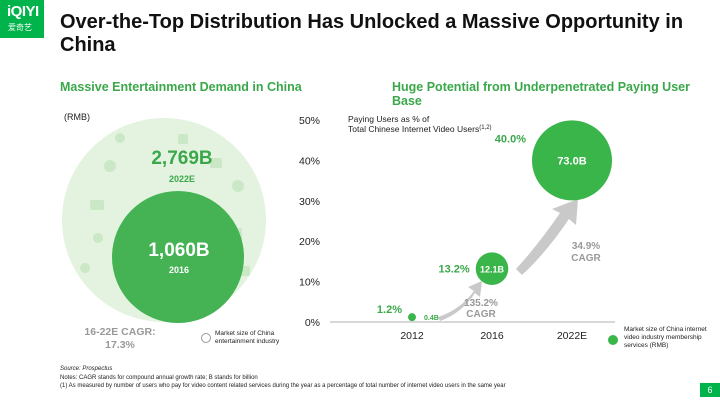 The height and width of the screenshot is (405, 720). What do you see at coordinates (120, 345) in the screenshot?
I see `left-cagr-value: 17.3%` at bounding box center [120, 345].